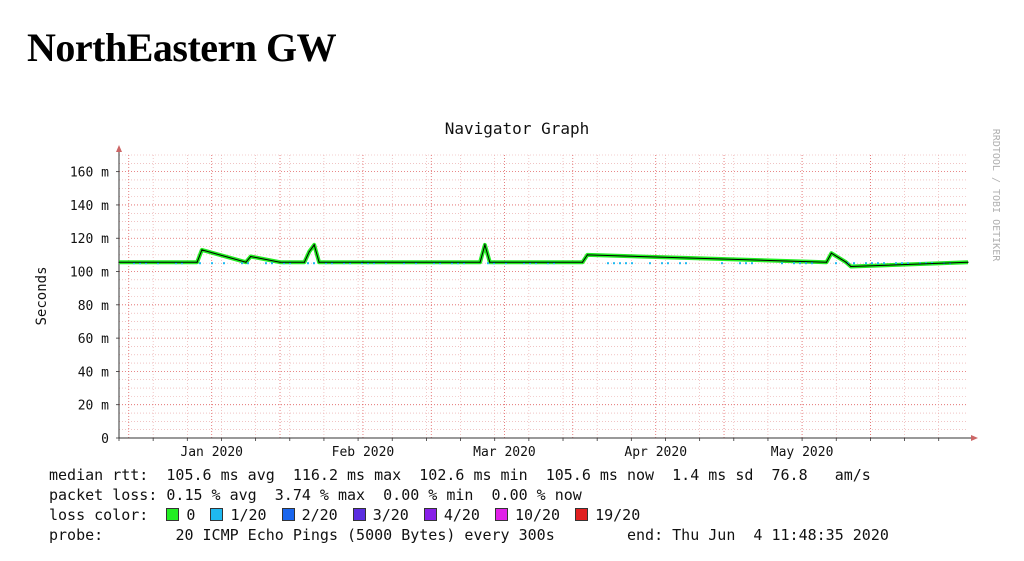 The width and height of the screenshot is (1024, 561). Describe the element at coordinates (320, 495) in the screenshot. I see `packet-loss-max: 3.74 % max` at that location.